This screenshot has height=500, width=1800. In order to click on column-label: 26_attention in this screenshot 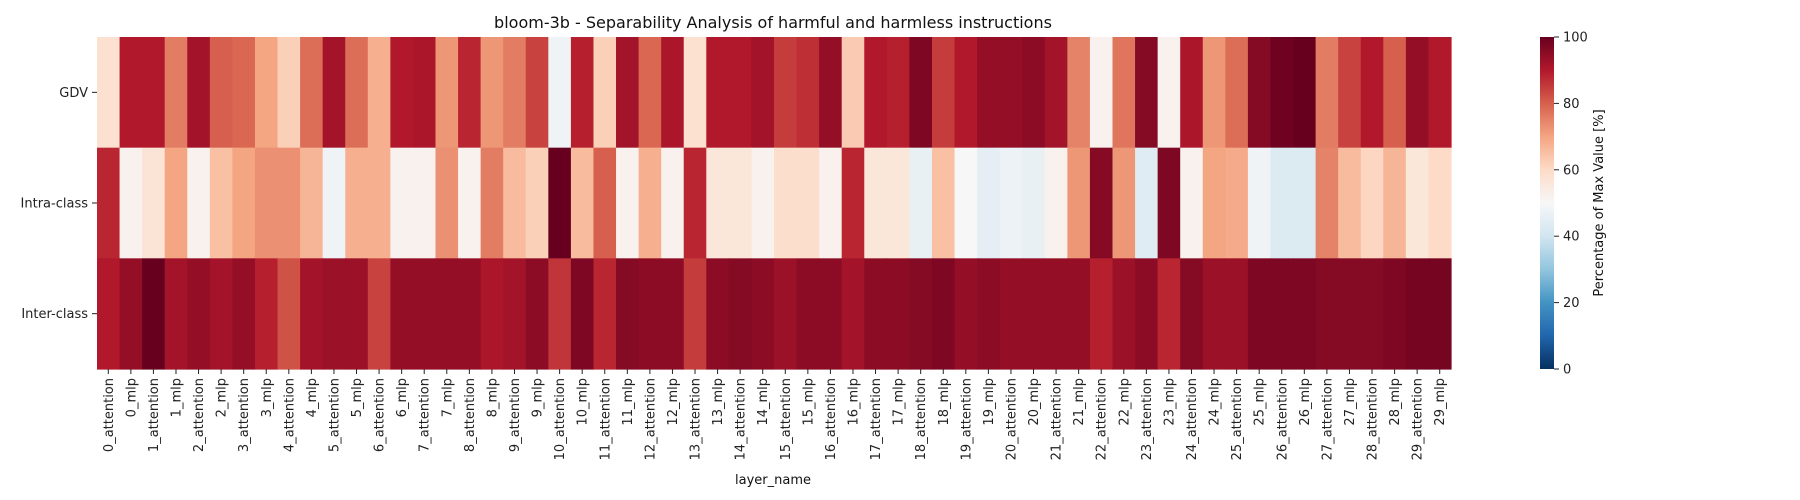, I will do `click(1282, 419)`.